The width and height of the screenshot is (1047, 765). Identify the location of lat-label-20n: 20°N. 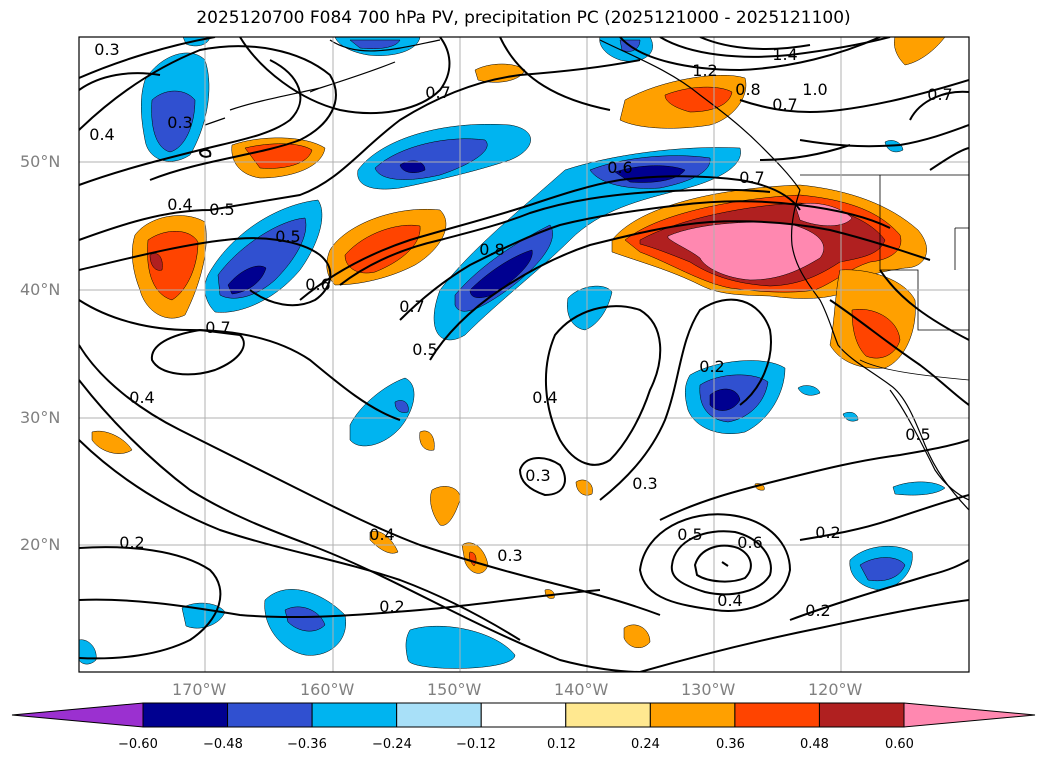
(40, 544).